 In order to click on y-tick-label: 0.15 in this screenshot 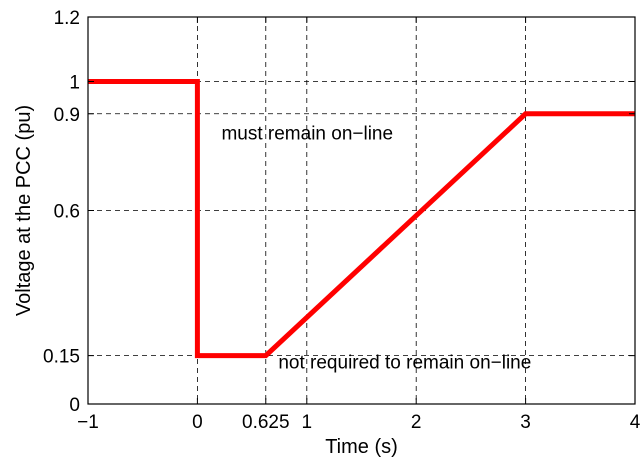, I will do `click(61, 357)`.